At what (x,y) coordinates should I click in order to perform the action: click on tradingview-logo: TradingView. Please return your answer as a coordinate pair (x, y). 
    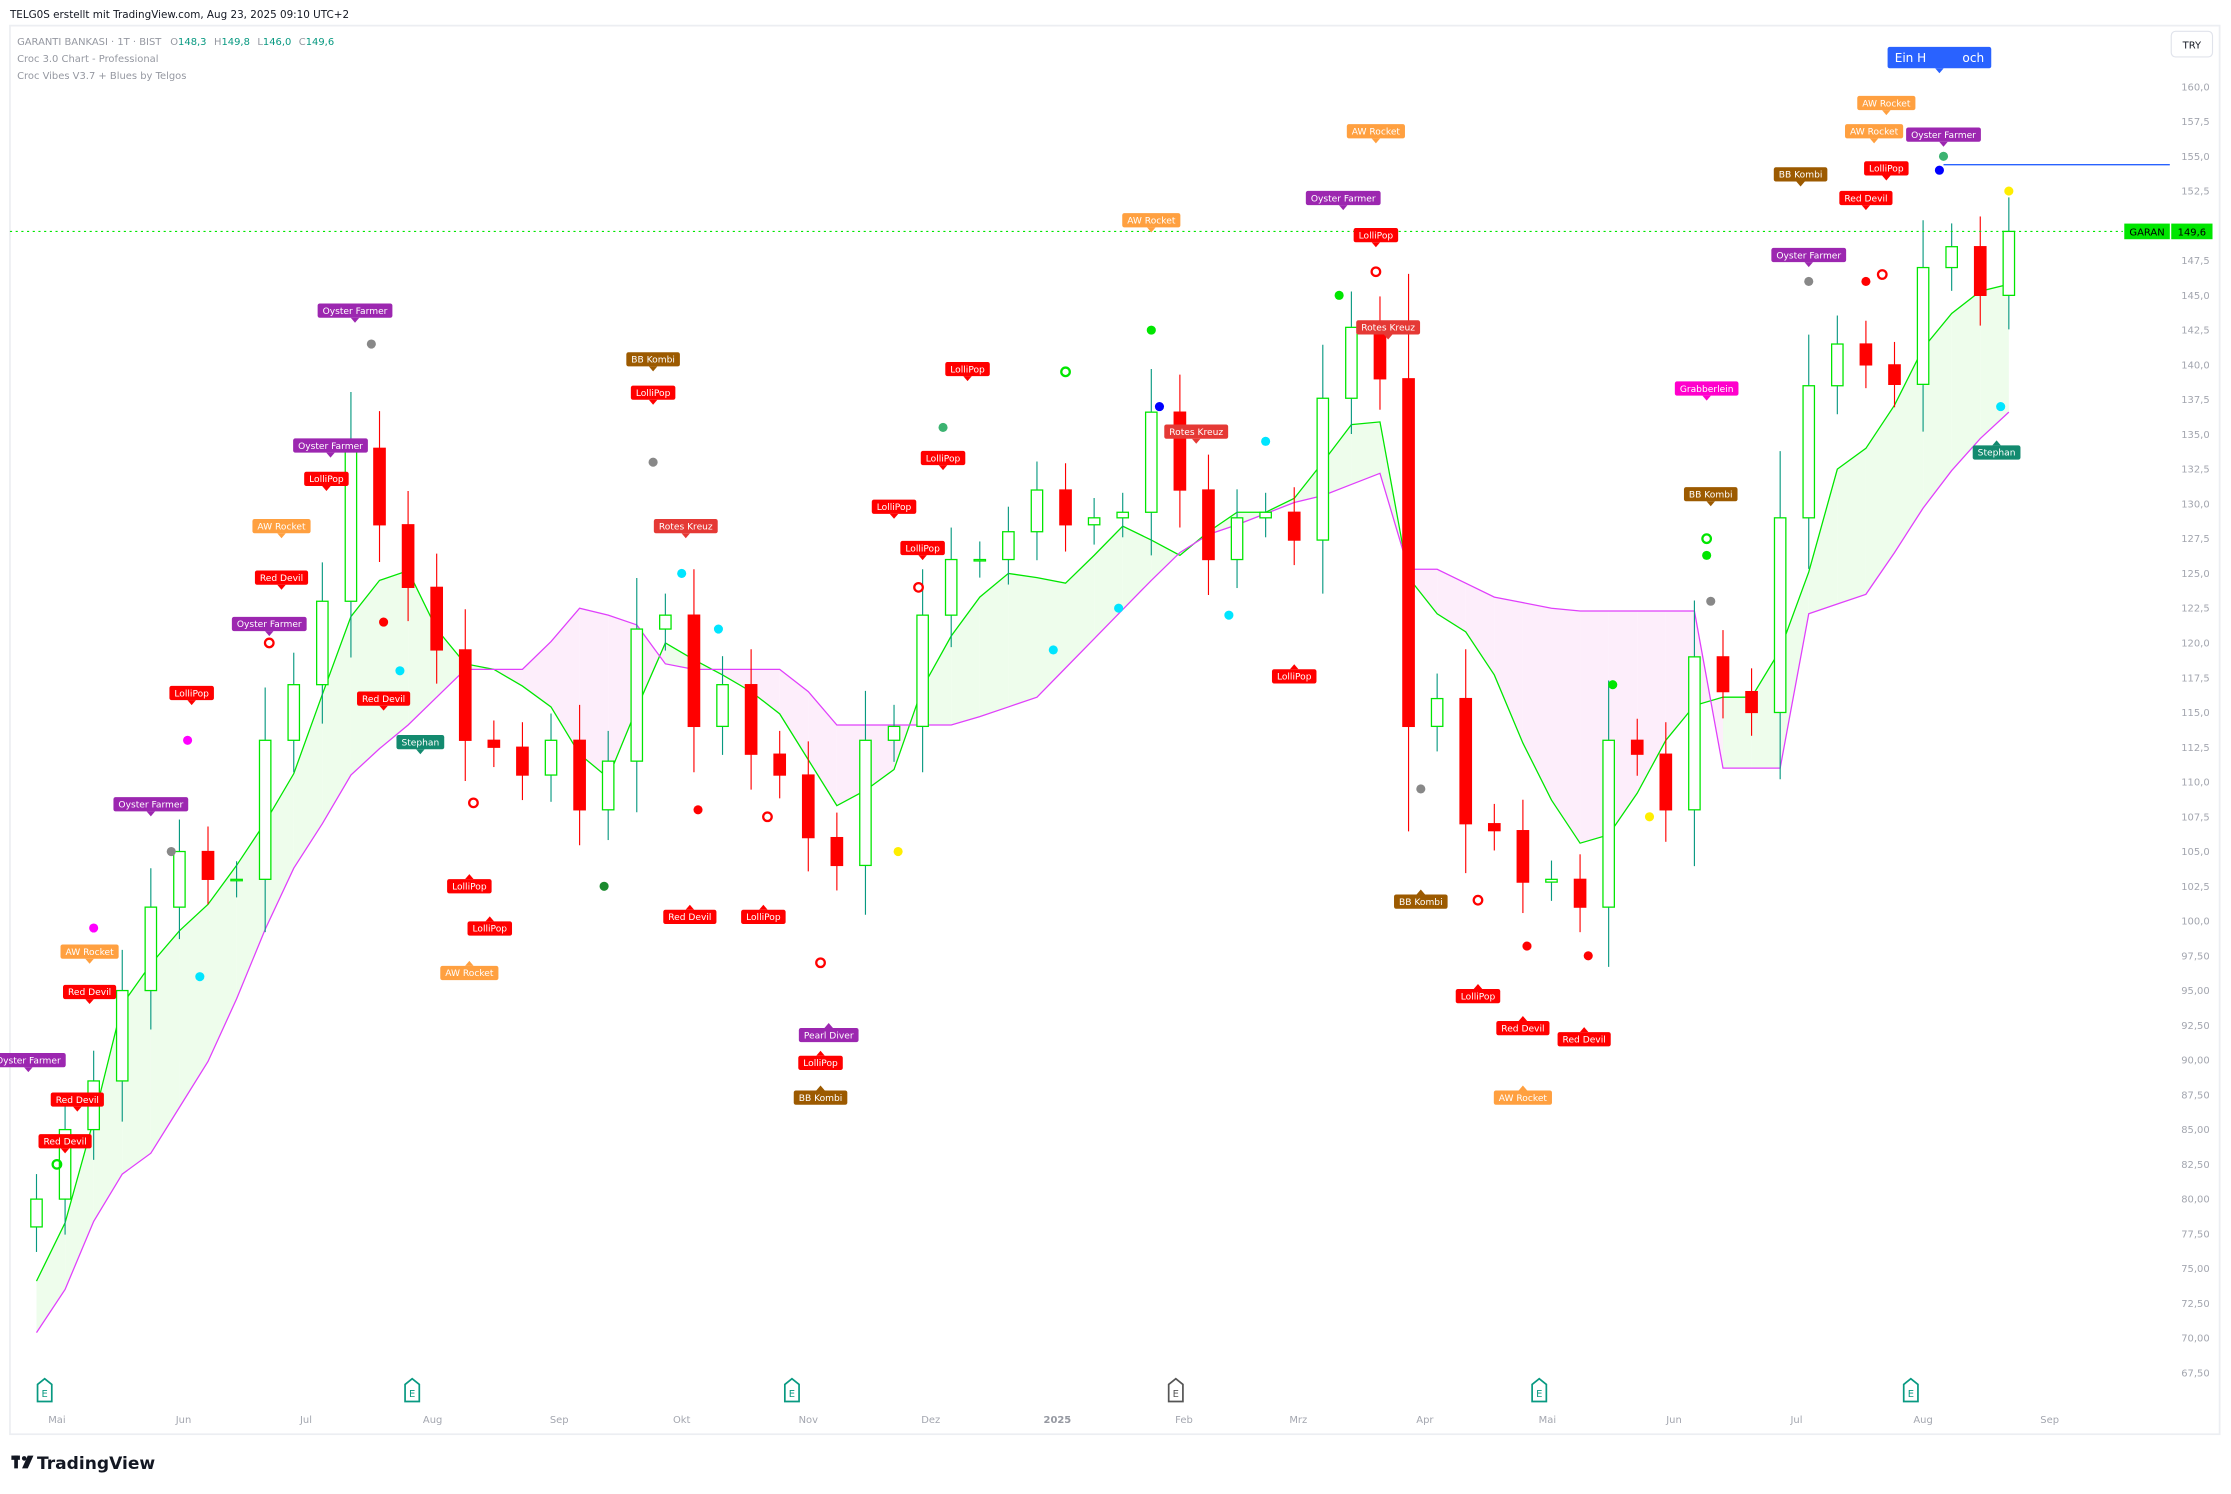
    Looking at the image, I should click on (83, 1464).